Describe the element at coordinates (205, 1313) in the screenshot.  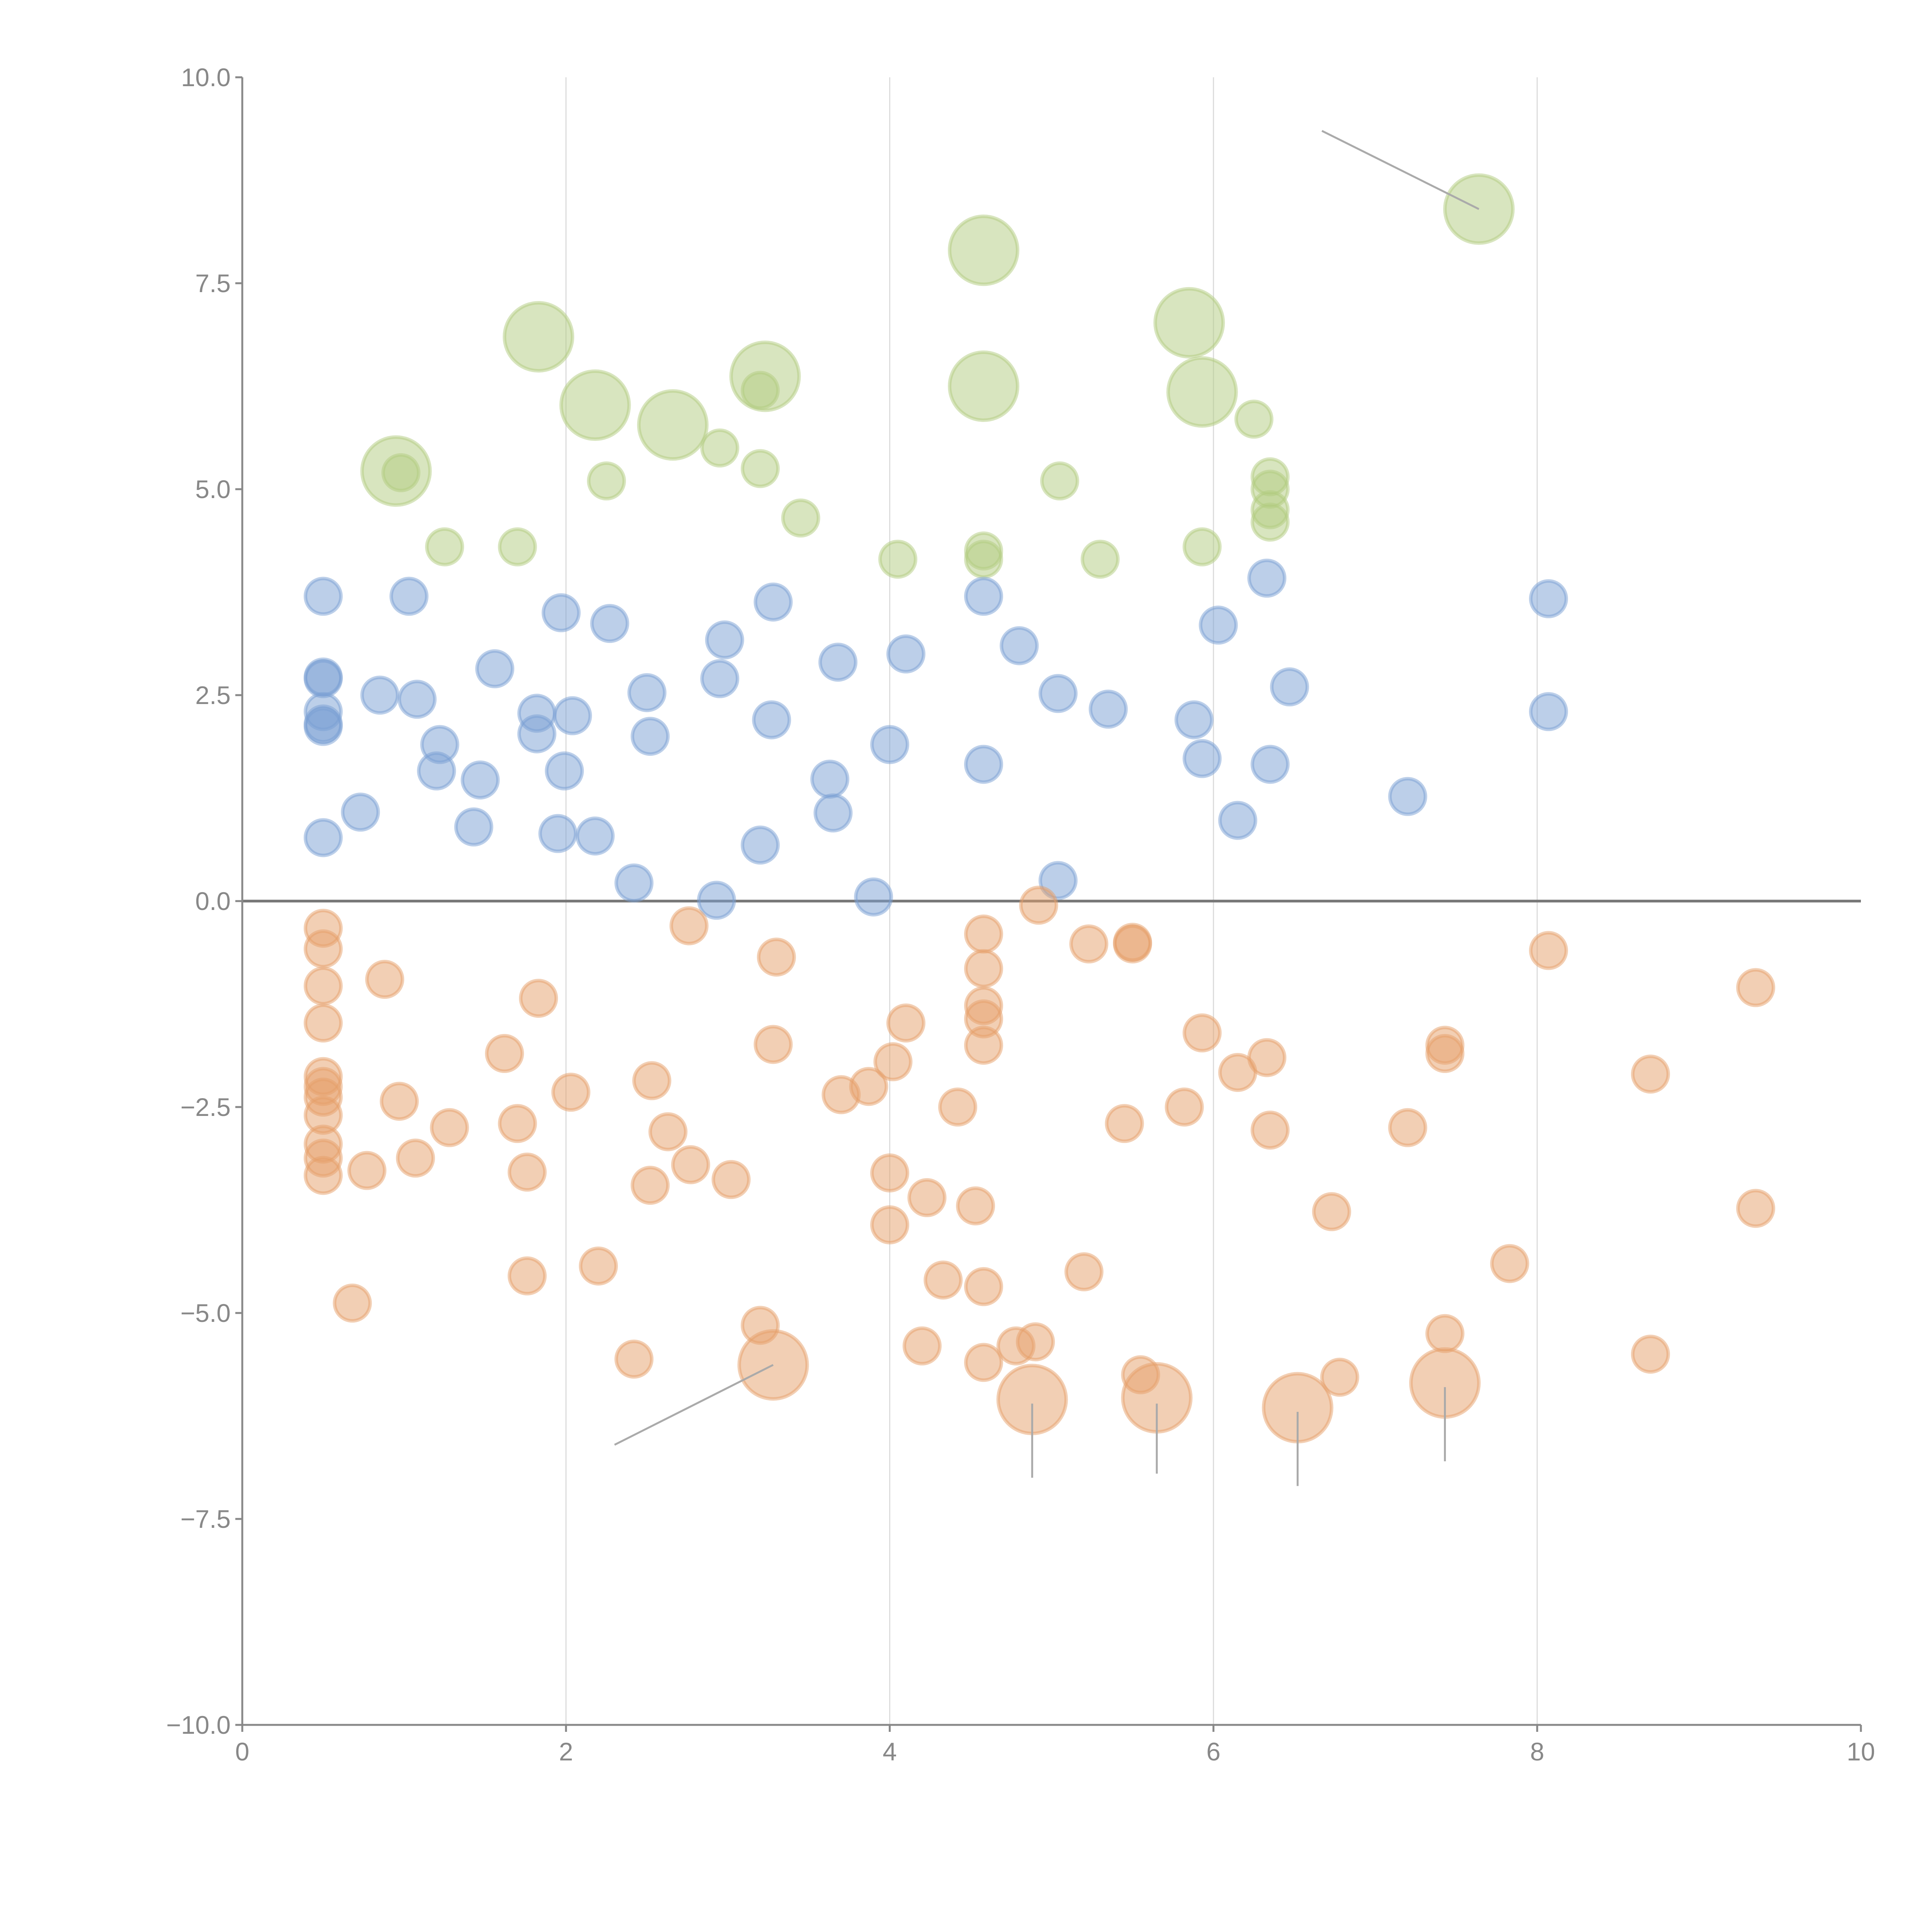
I see `y-tick-label: −5.0` at that location.